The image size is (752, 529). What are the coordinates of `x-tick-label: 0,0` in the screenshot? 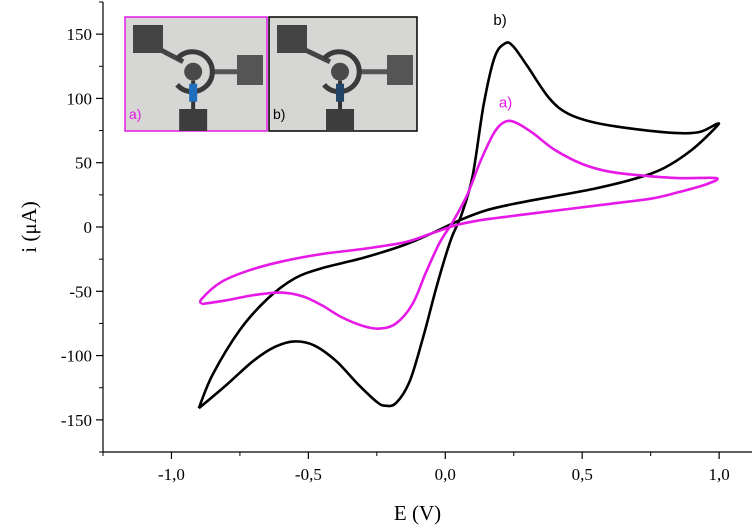 It's located at (445, 474).